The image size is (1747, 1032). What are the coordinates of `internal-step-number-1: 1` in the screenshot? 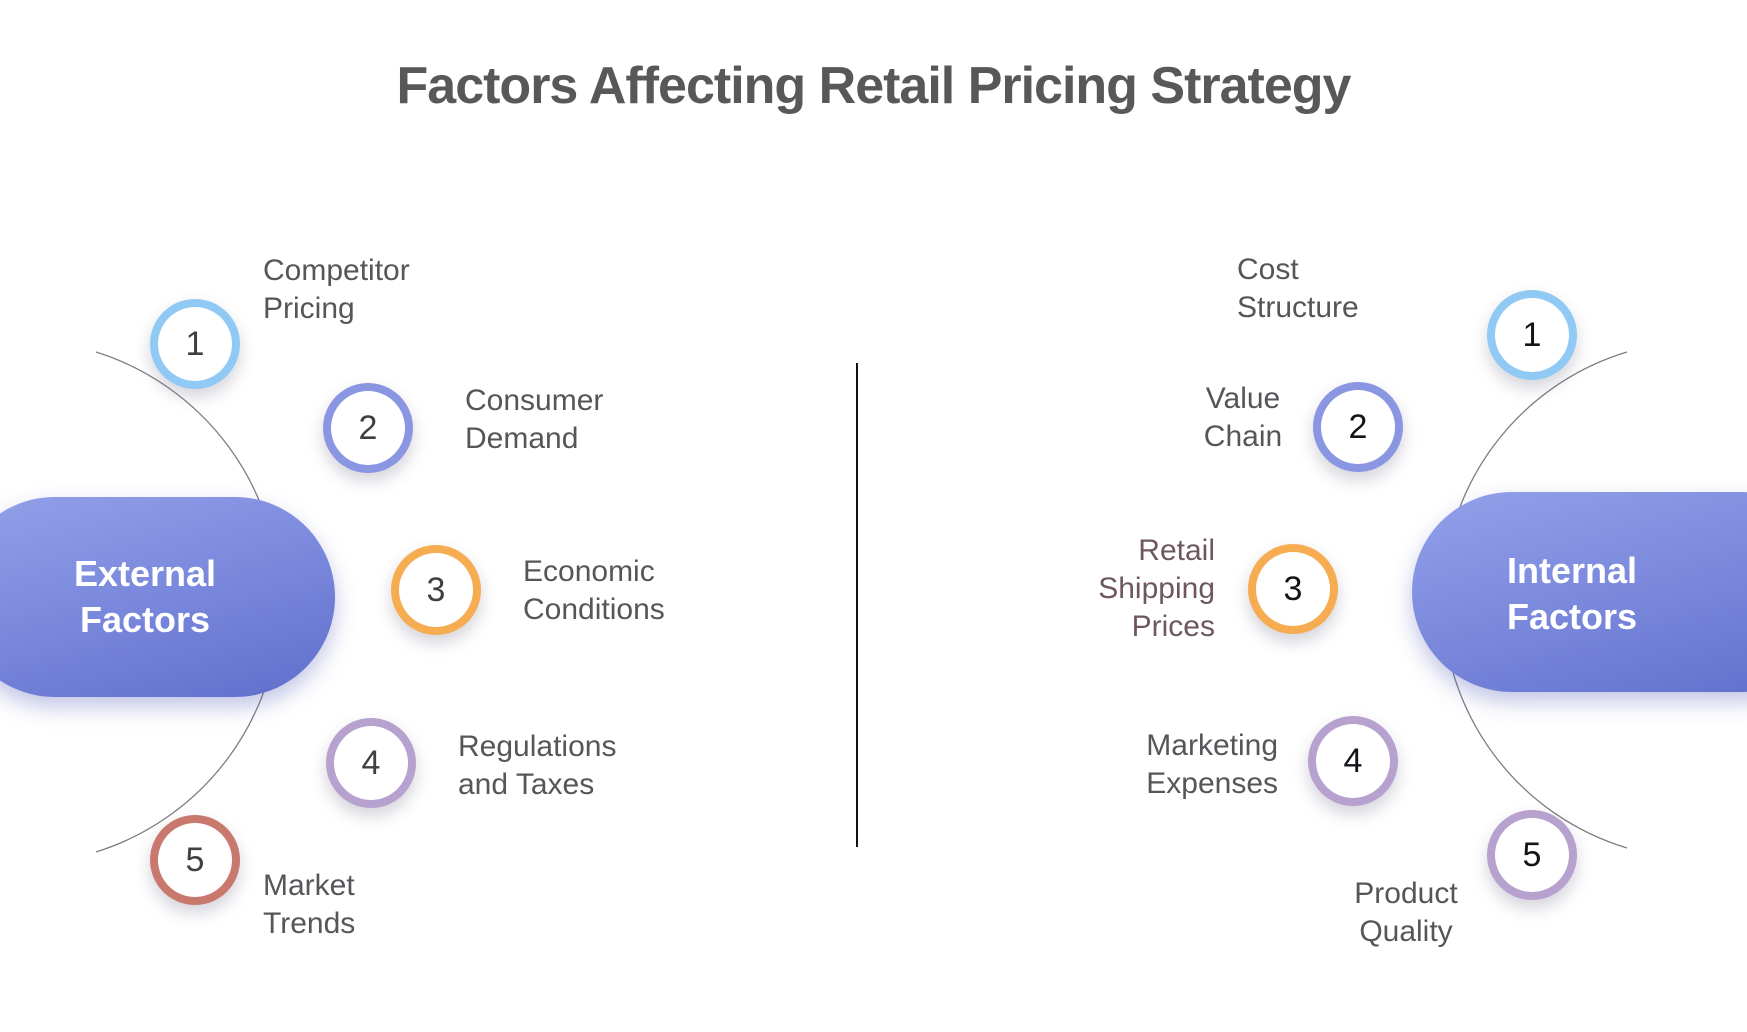 It's located at (1532, 335).